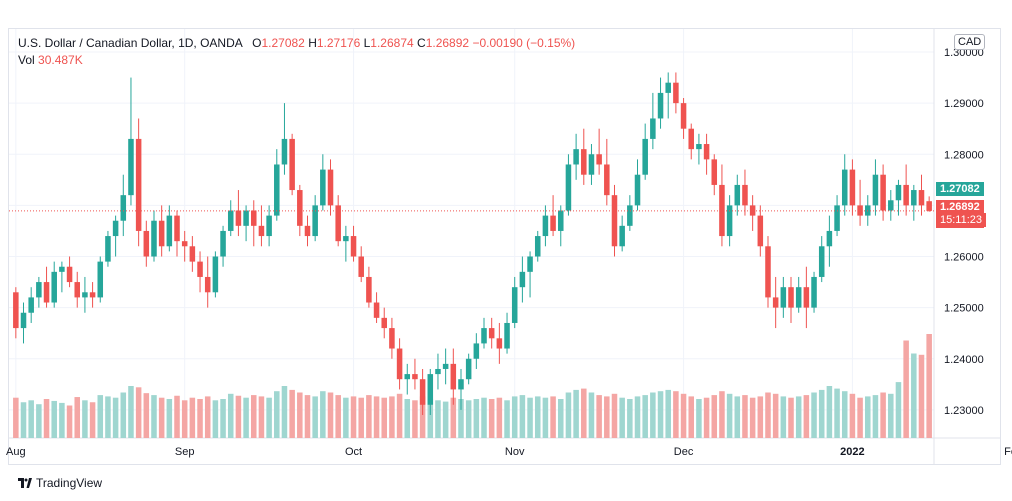 The image size is (1012, 501). What do you see at coordinates (312, 43) in the screenshot?
I see `legend-high-label: H` at bounding box center [312, 43].